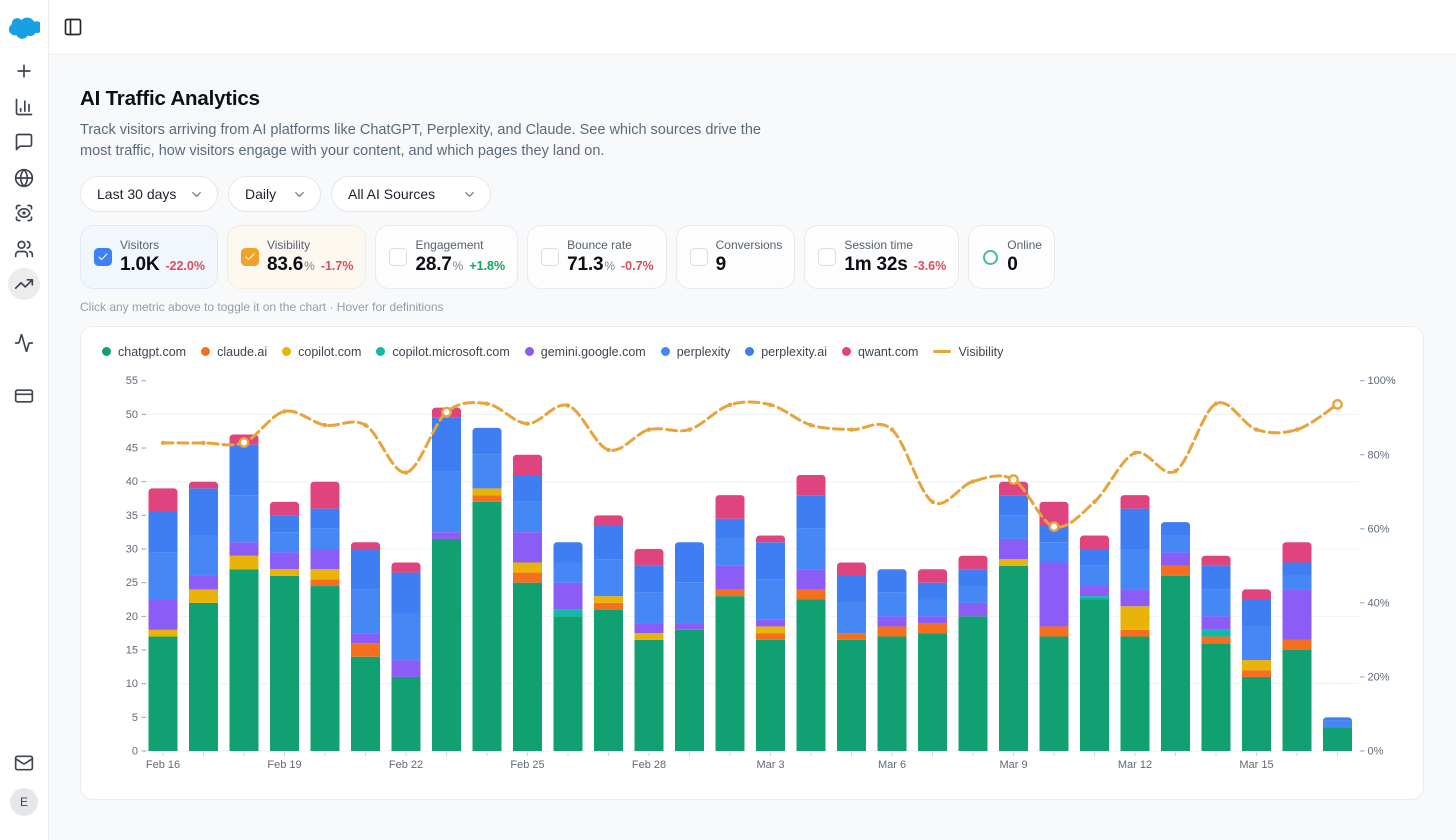 The image size is (1456, 840). I want to click on metric-card-engagement: Engagement 28.7 % +1.8%, so click(447, 257).